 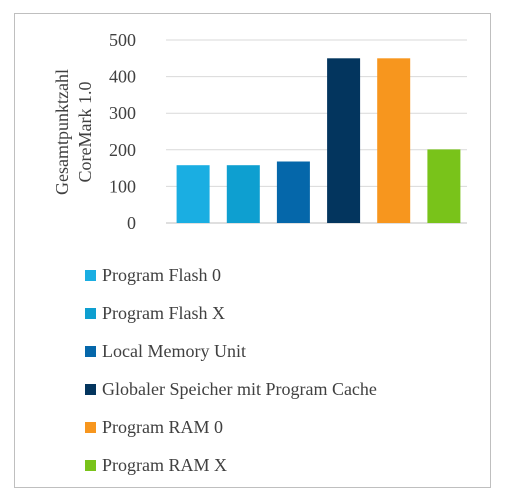 What do you see at coordinates (162, 426) in the screenshot?
I see `legend-label: Program RAM 0` at bounding box center [162, 426].